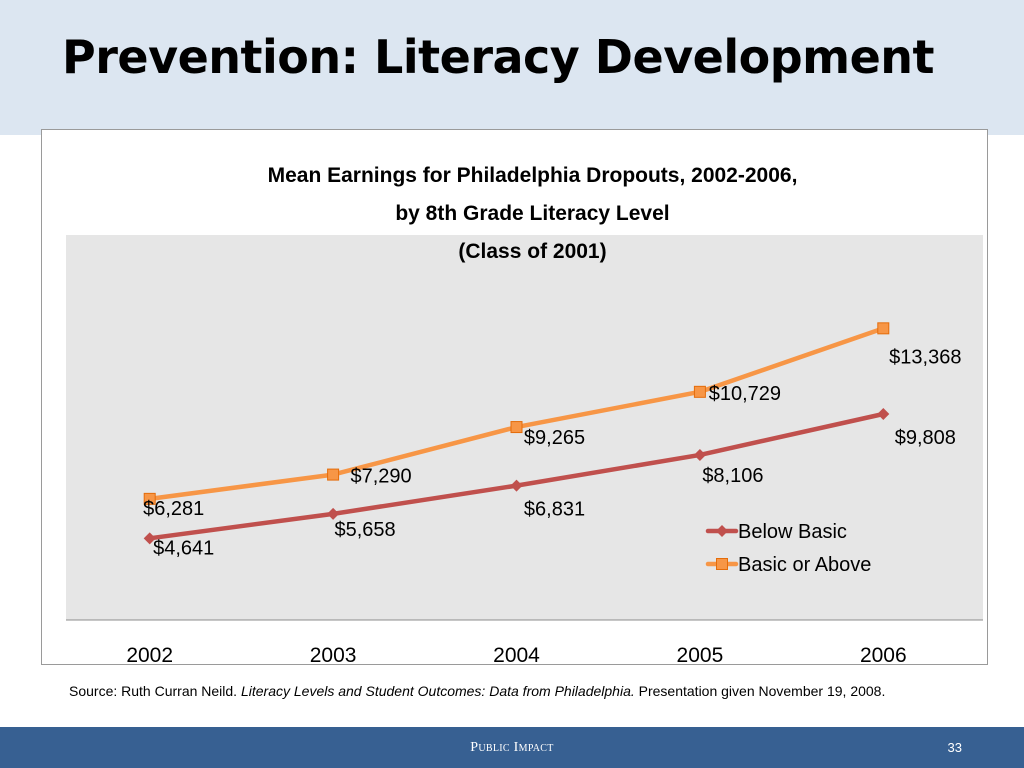 The height and width of the screenshot is (768, 1024). What do you see at coordinates (732, 476) in the screenshot?
I see `data-label: $8,106` at bounding box center [732, 476].